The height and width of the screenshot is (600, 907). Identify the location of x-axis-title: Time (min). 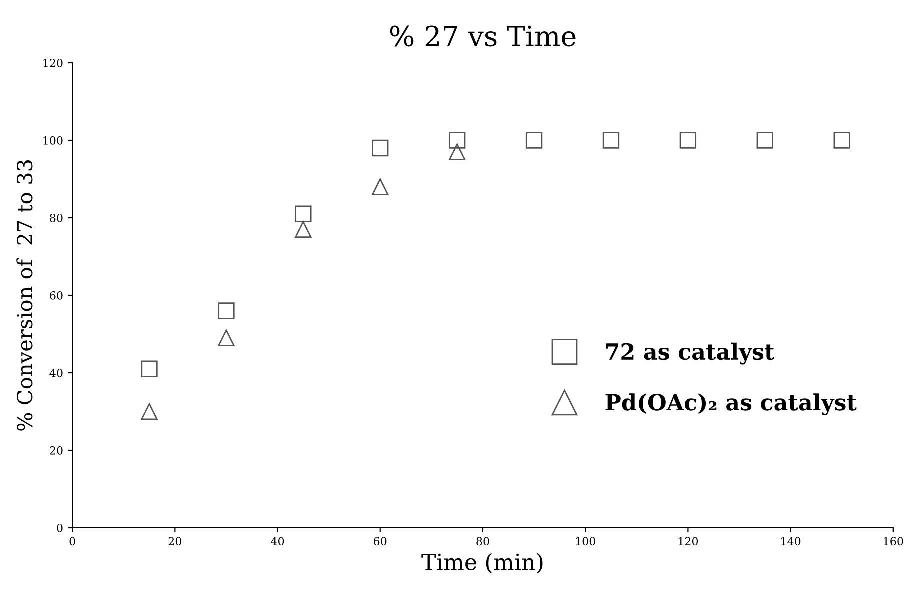
(482, 563).